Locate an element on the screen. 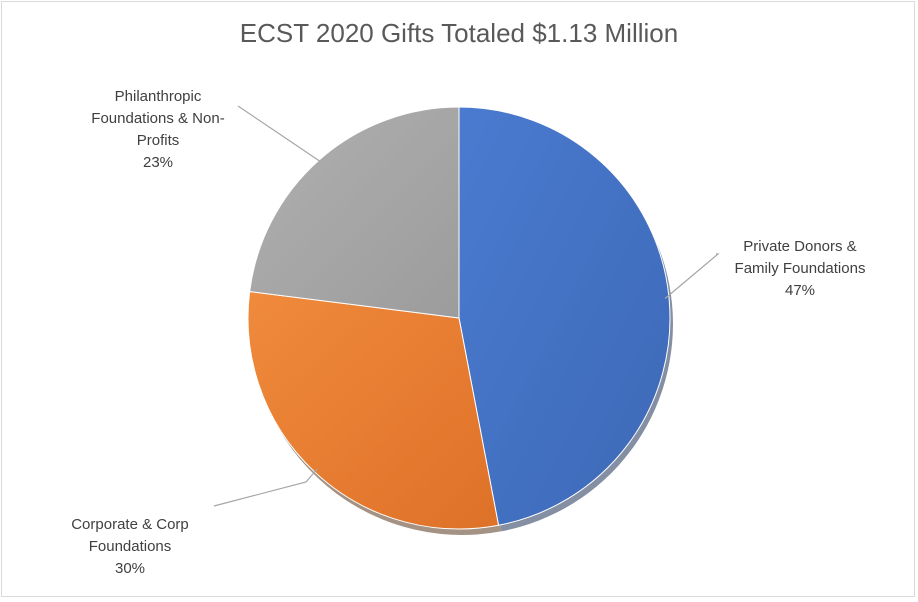 The height and width of the screenshot is (602, 918). data-label-corporate-value: 30% is located at coordinates (130, 568).